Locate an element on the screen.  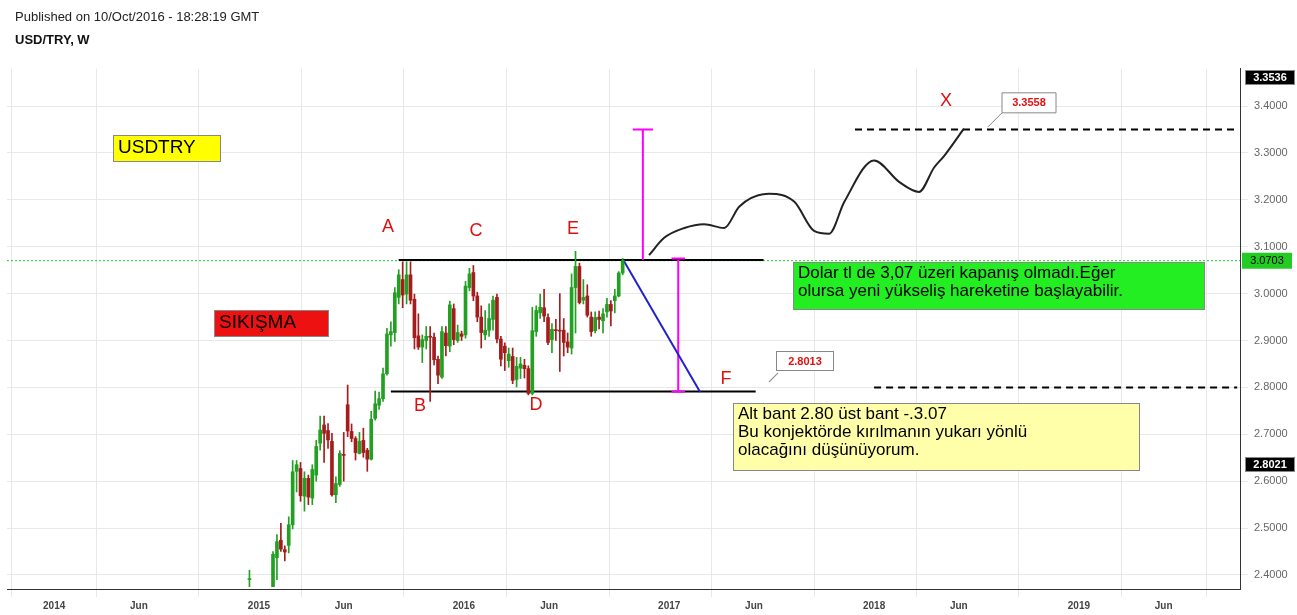
annotation: B is located at coordinates (420, 406).